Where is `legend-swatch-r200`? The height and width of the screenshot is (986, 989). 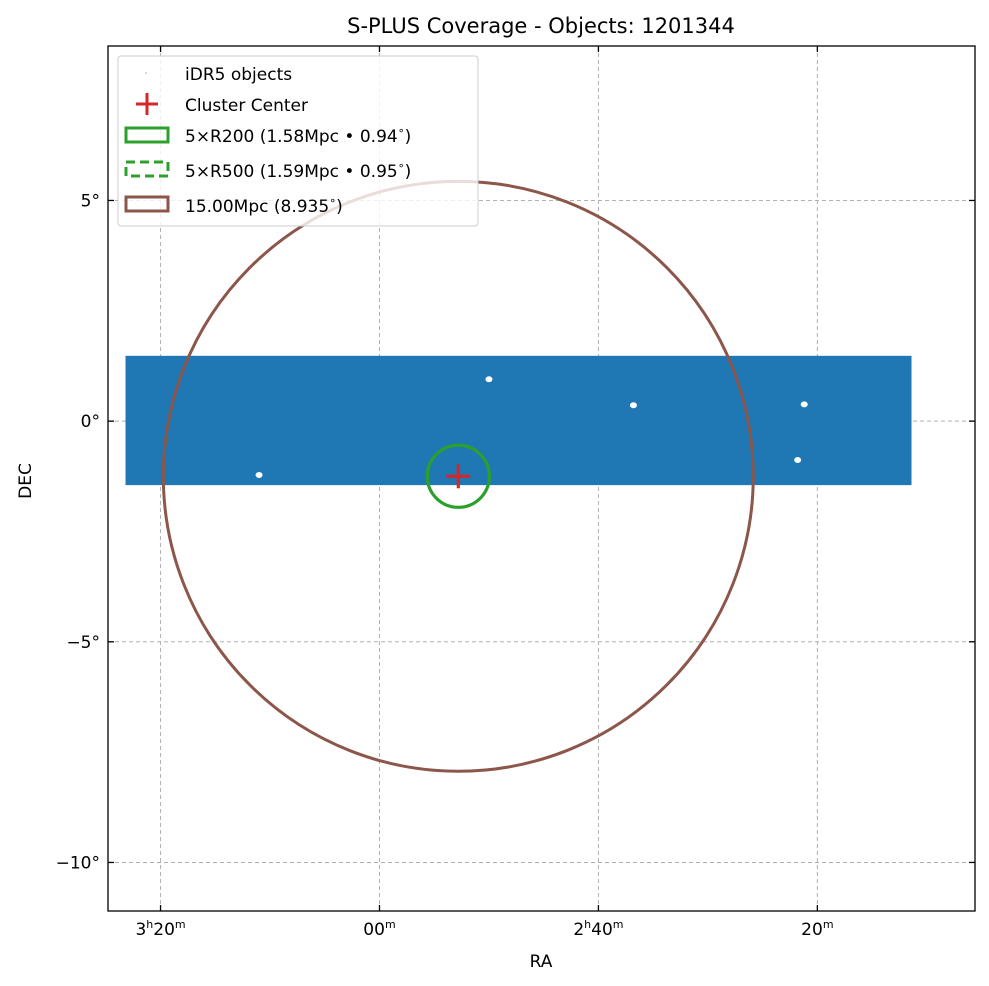
legend-swatch-r200 is located at coordinates (147, 135).